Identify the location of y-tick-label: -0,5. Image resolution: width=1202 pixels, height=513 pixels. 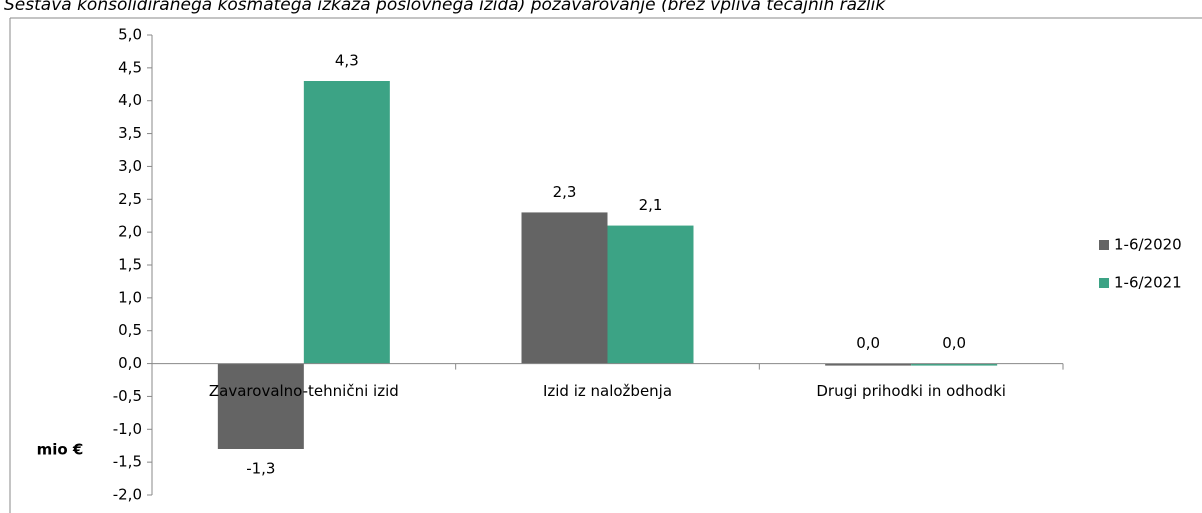
(127, 396).